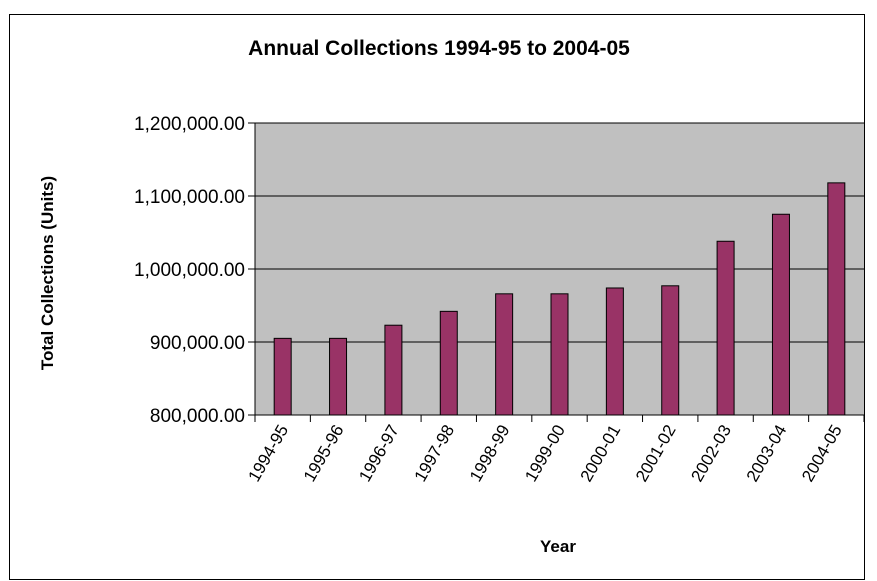 The image size is (877, 581). I want to click on x-tick-label: 1995-96, so click(324, 454).